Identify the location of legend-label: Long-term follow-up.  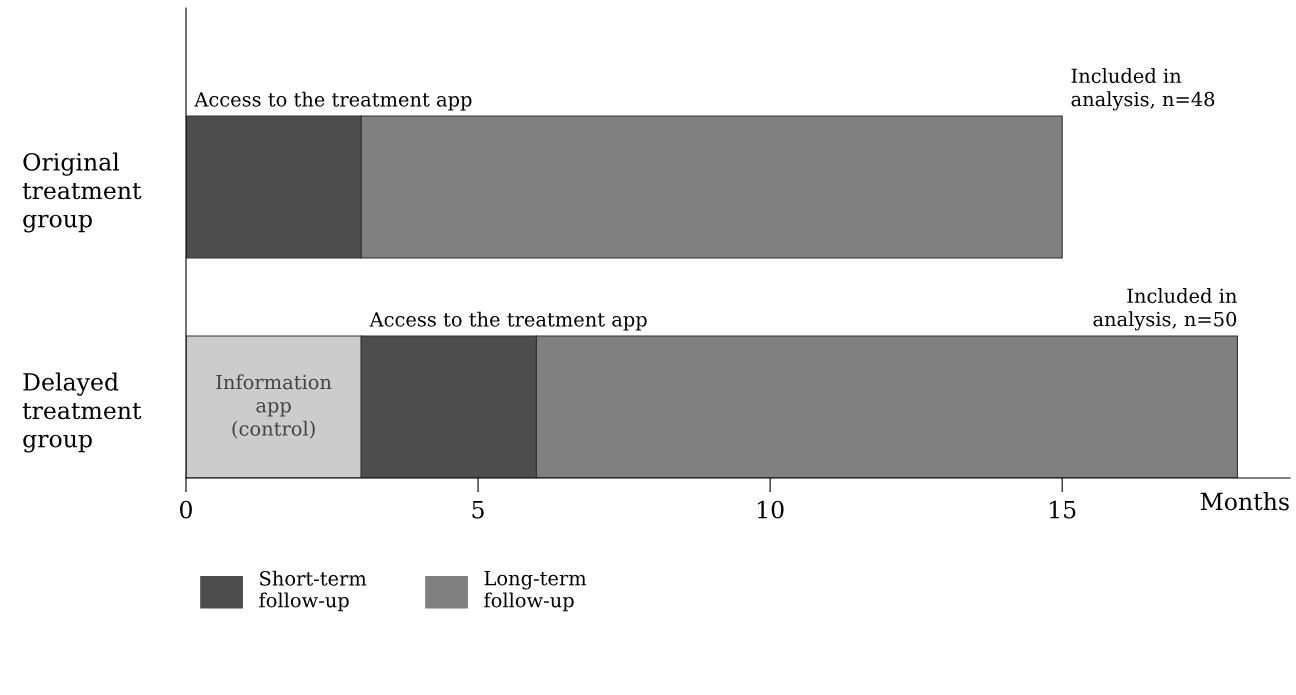
(535, 591).